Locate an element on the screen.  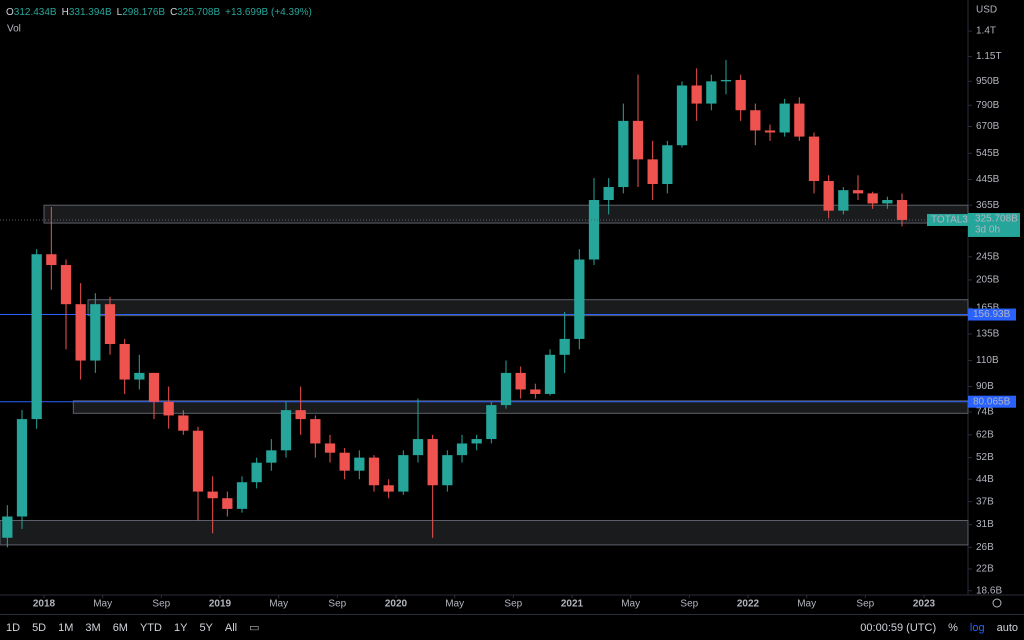
x-tick-label: 2020 is located at coordinates (396, 604).